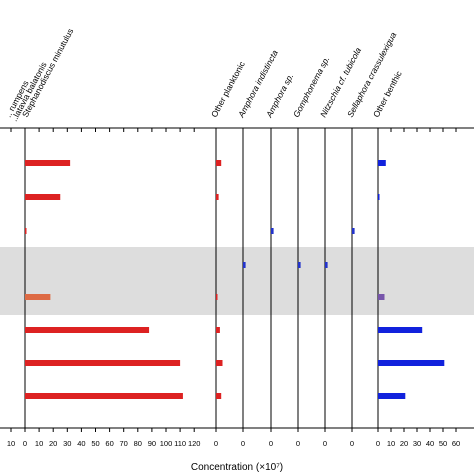 This screenshot has width=474, height=474. I want to click on x-tick-label: 110, so click(180, 443).